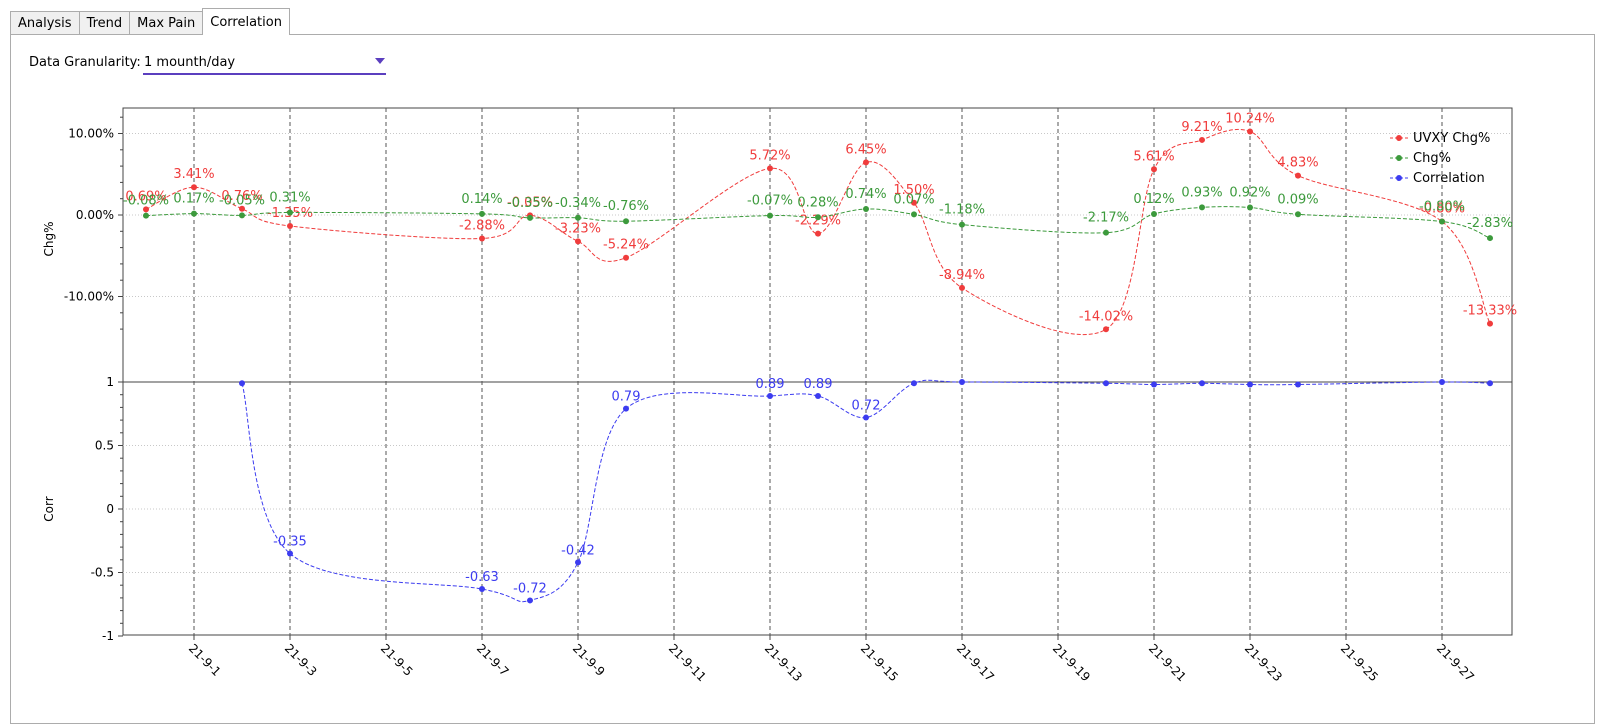 The width and height of the screenshot is (1600, 724). I want to click on chg-data-label: 0.14%, so click(481, 199).